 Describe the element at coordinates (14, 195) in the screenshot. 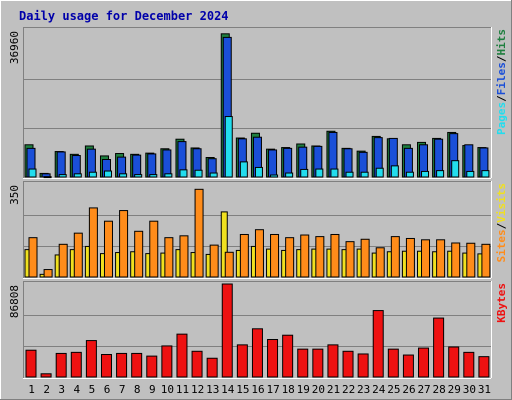

I see `y-max-label: 350` at that location.